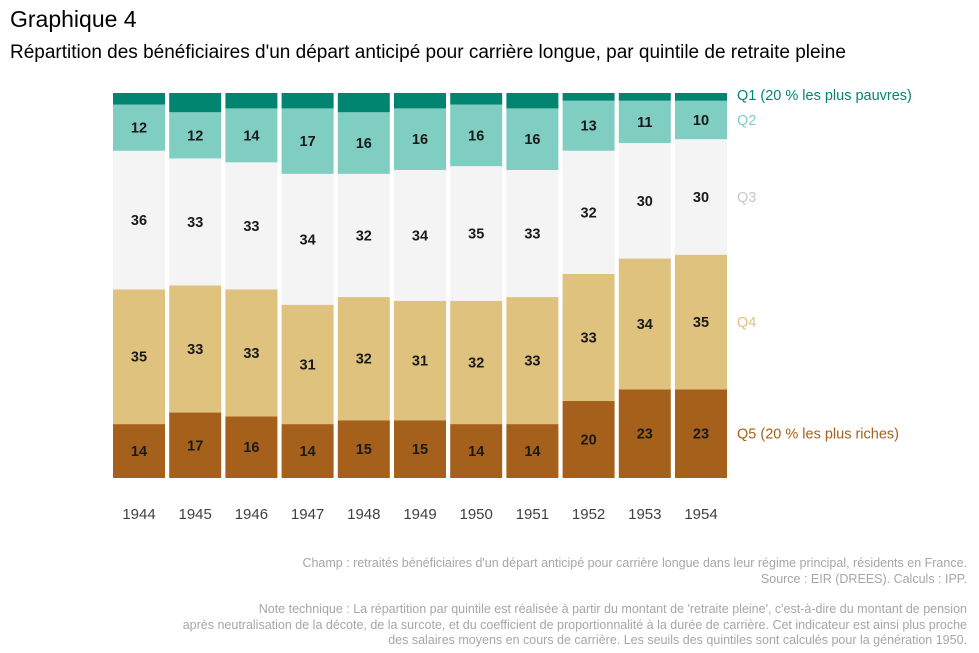  What do you see at coordinates (746, 198) in the screenshot?
I see `legend-label: Q3` at bounding box center [746, 198].